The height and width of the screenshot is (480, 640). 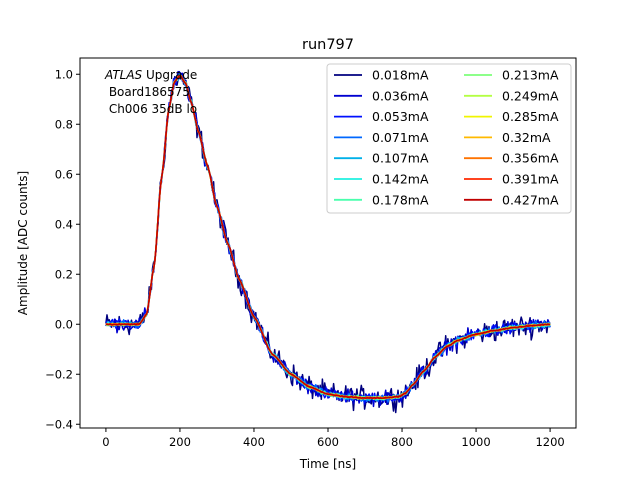 I want to click on legend-label: 0.213mA, so click(x=530, y=75).